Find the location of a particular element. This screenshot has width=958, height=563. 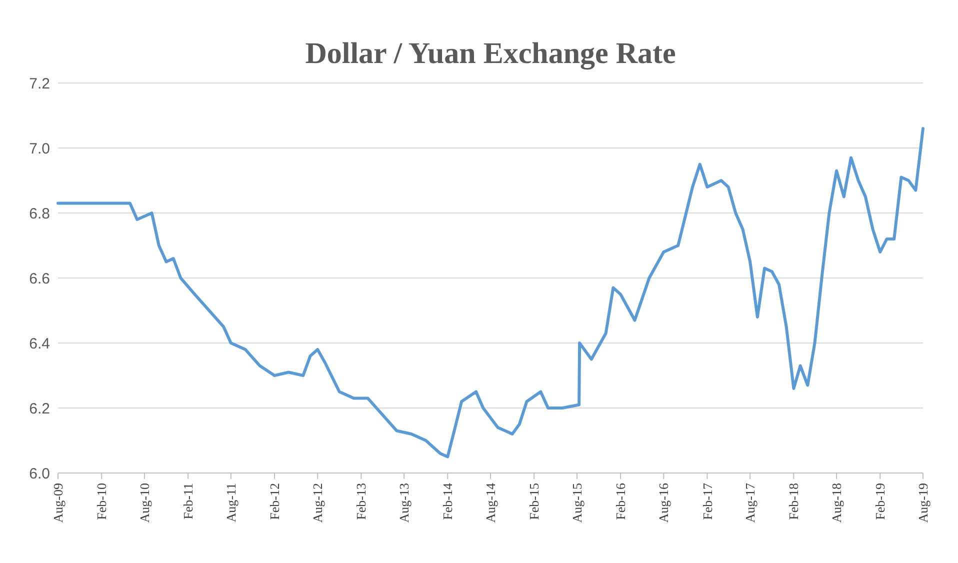

y-tick-label: 7.0 is located at coordinates (39, 149).